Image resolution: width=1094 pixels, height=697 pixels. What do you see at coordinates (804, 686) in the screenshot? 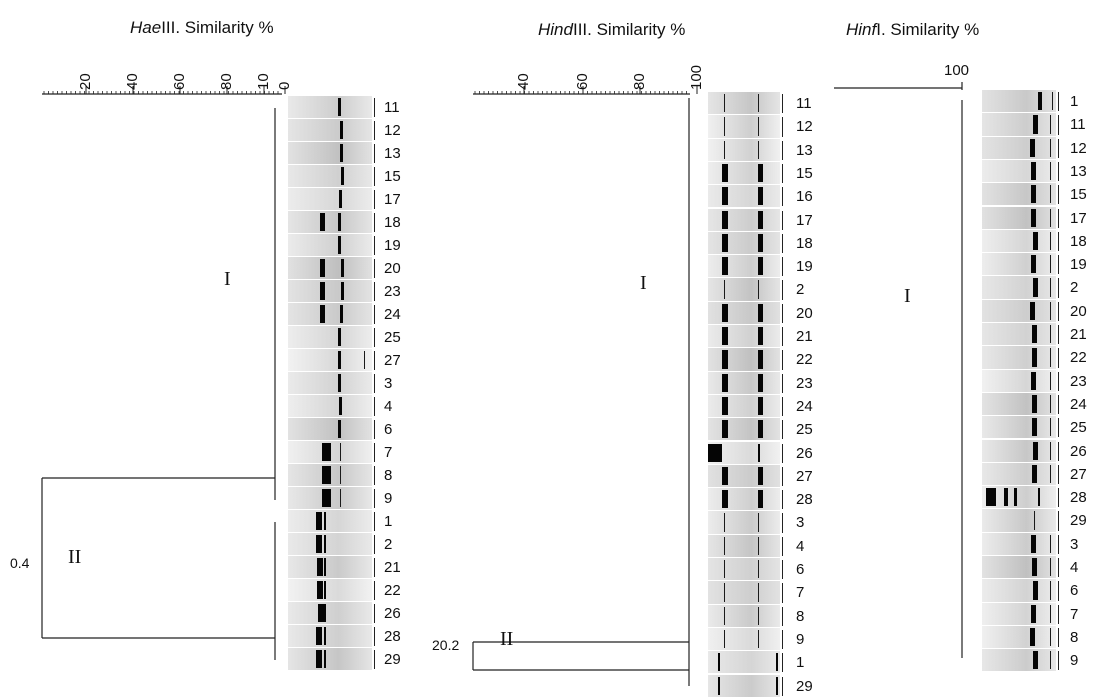
I see `hindiii-lane-label: 29` at bounding box center [804, 686].